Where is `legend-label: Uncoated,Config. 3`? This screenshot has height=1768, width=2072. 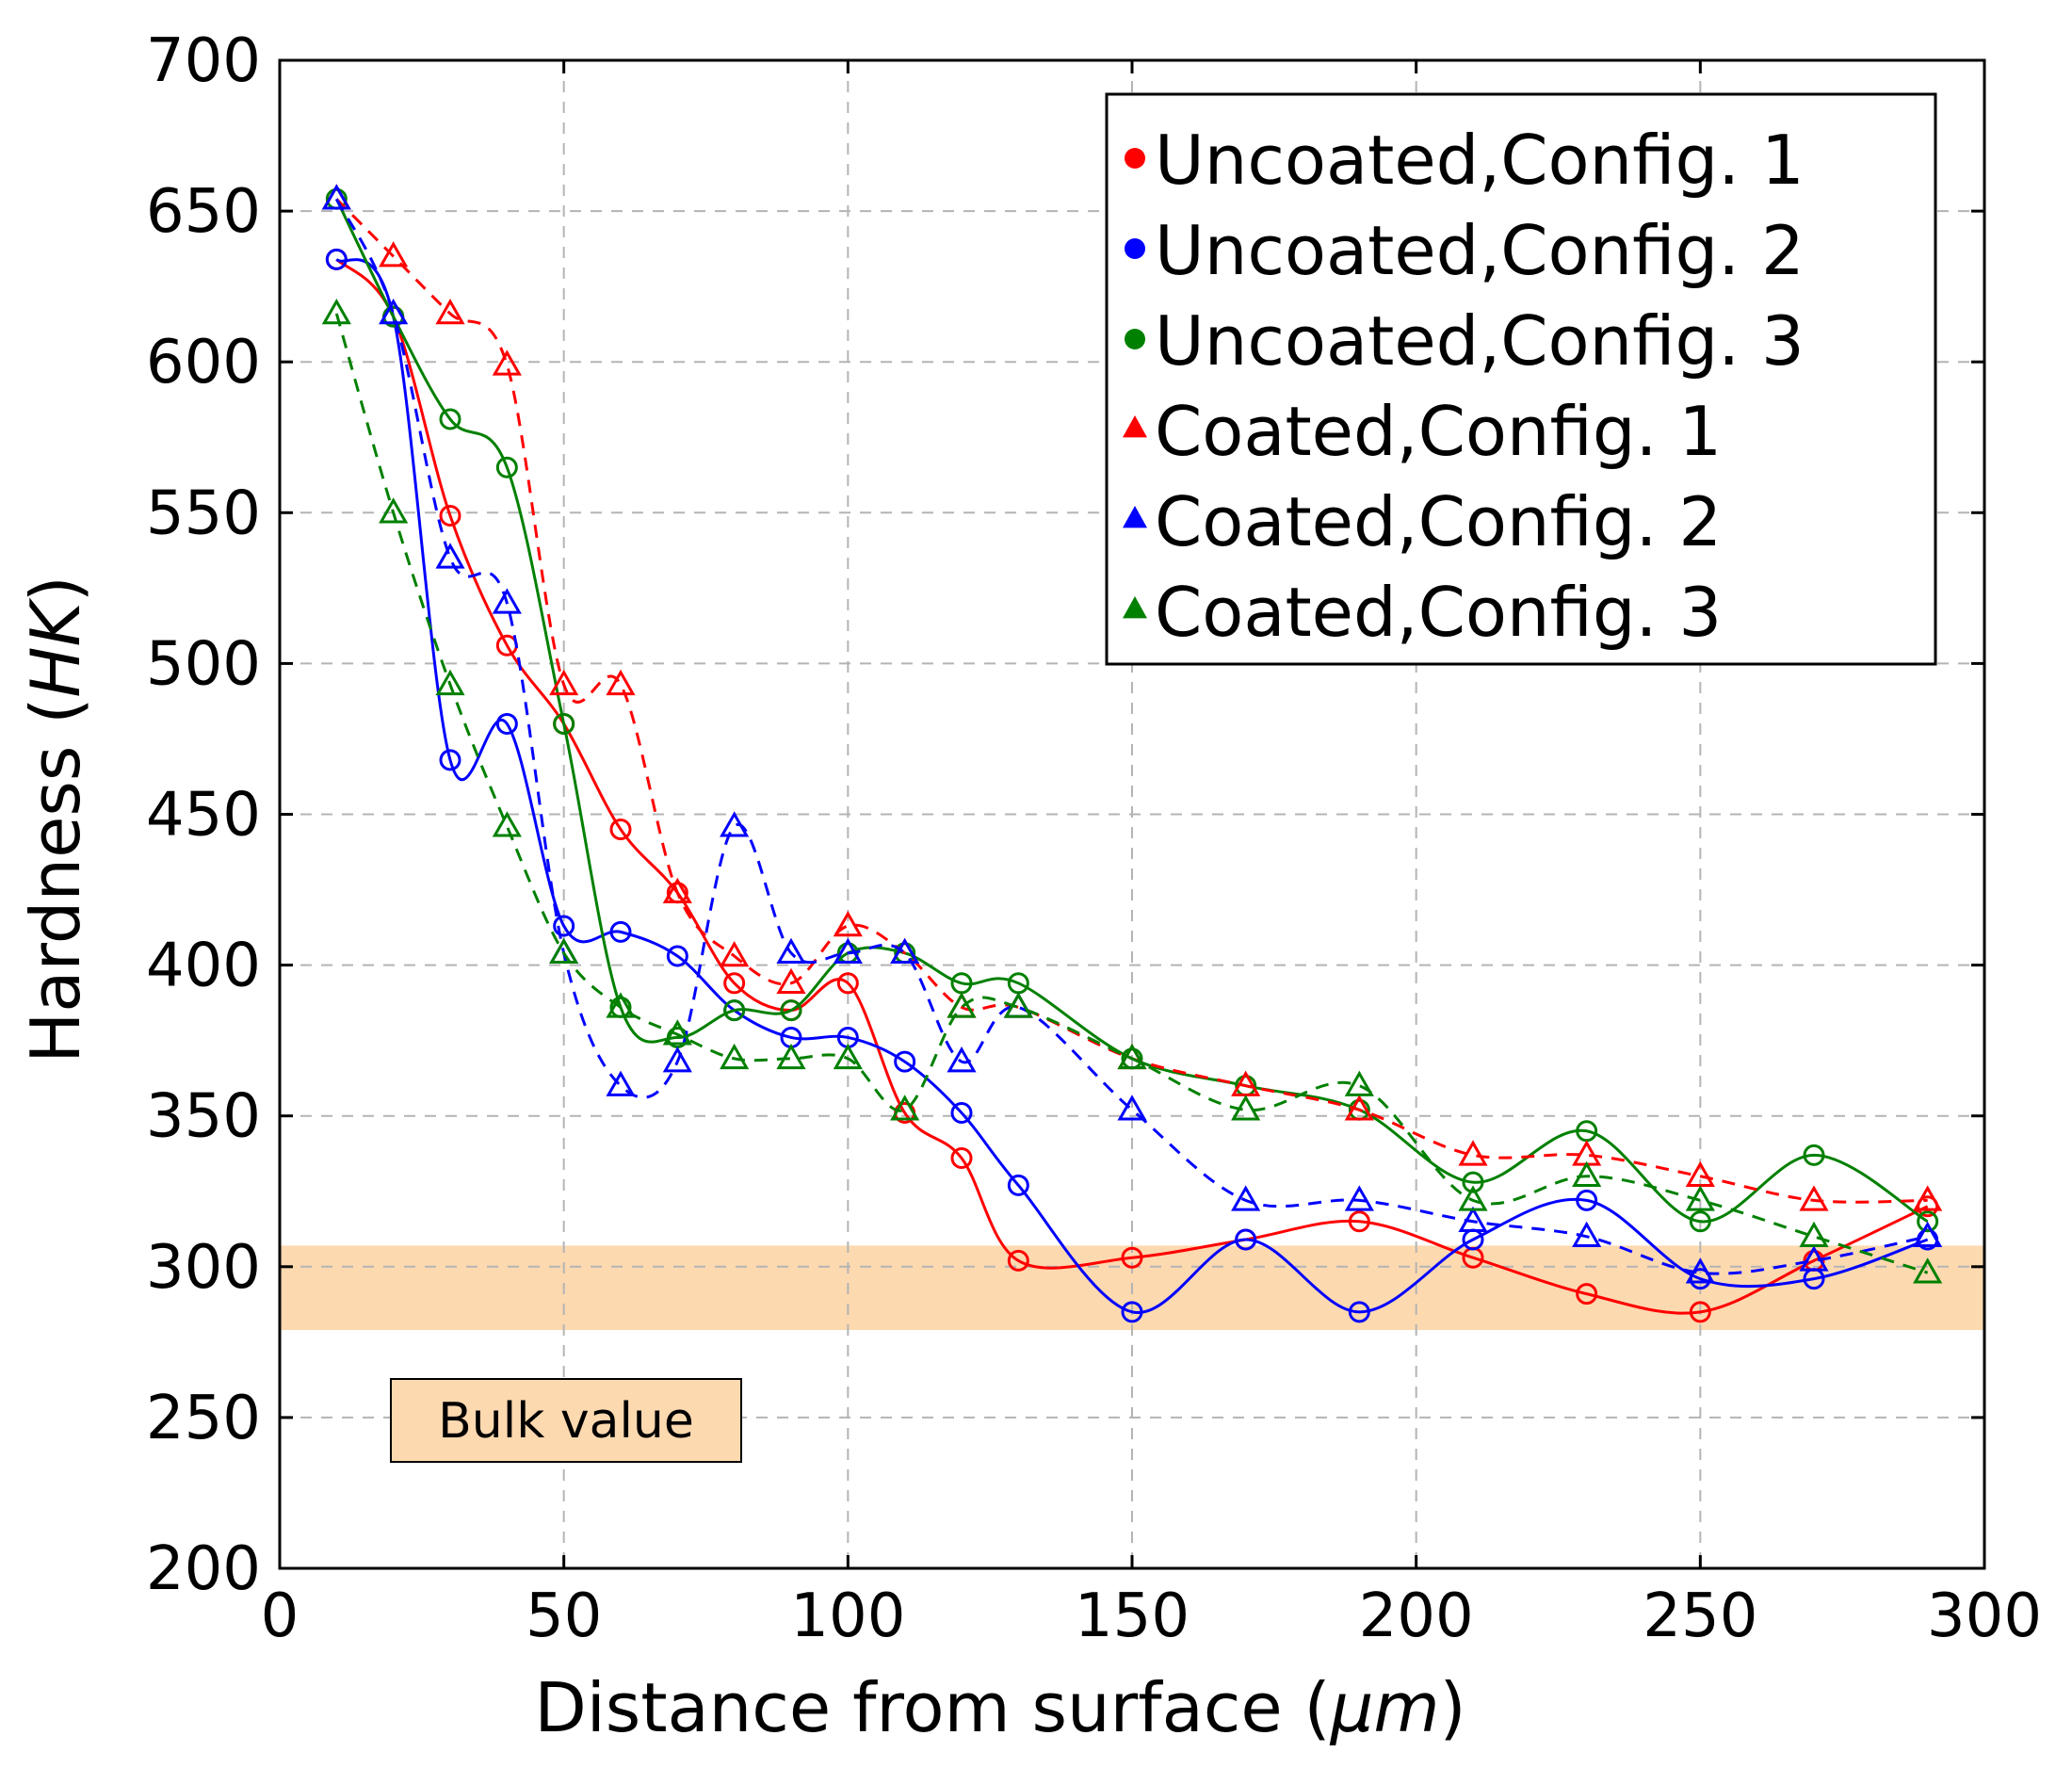 legend-label: Uncoated,Config. 3 is located at coordinates (1480, 341).